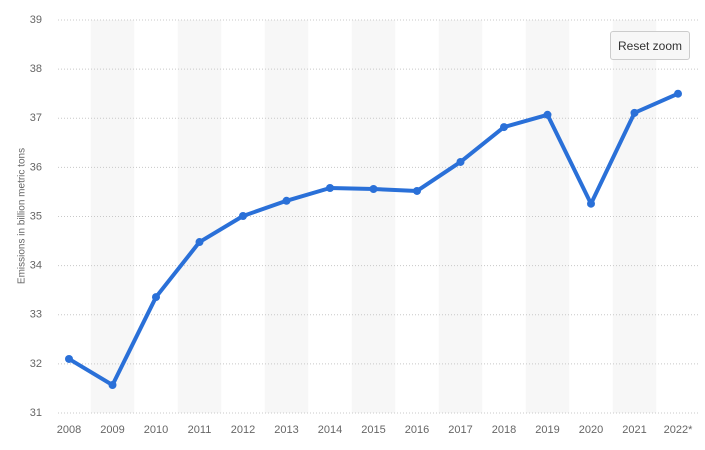  Describe the element at coordinates (591, 430) in the screenshot. I see `x-tick-label: 2020` at that location.